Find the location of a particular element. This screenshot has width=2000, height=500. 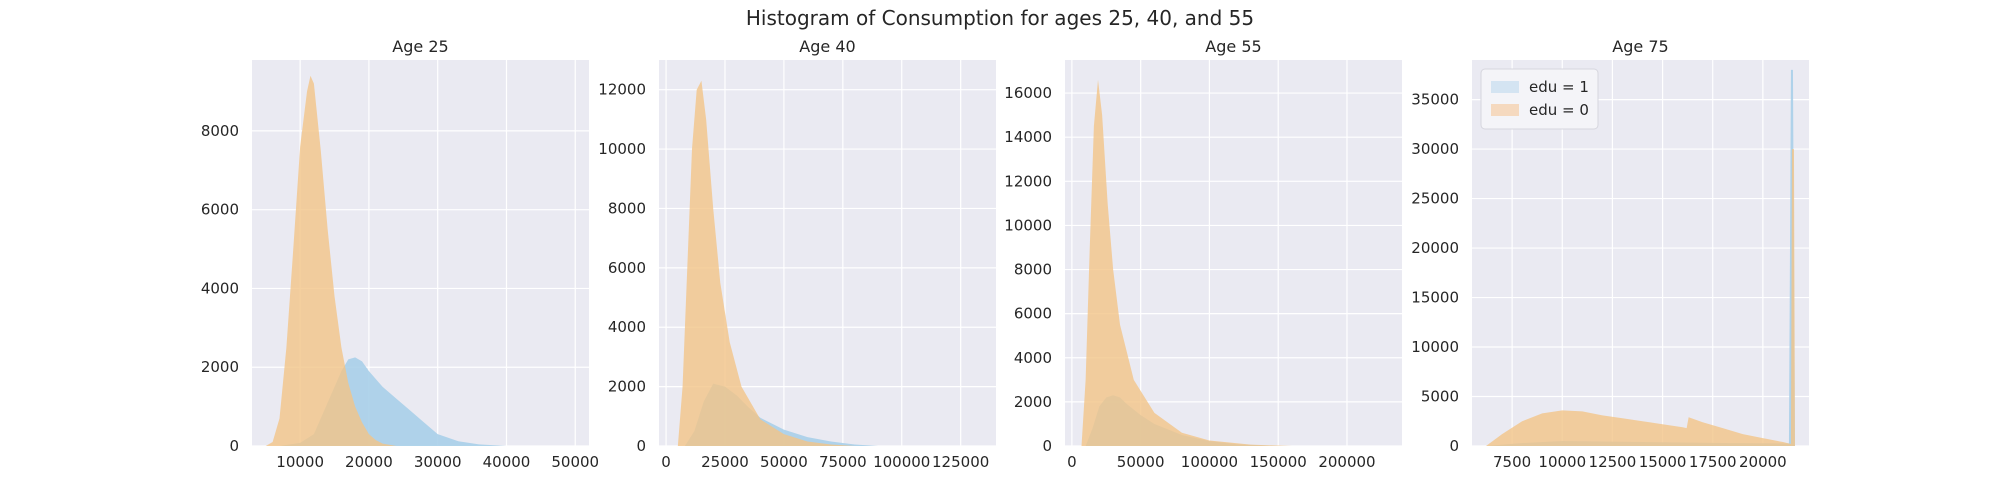

y-tick-label: 20000 is located at coordinates (1435, 248).